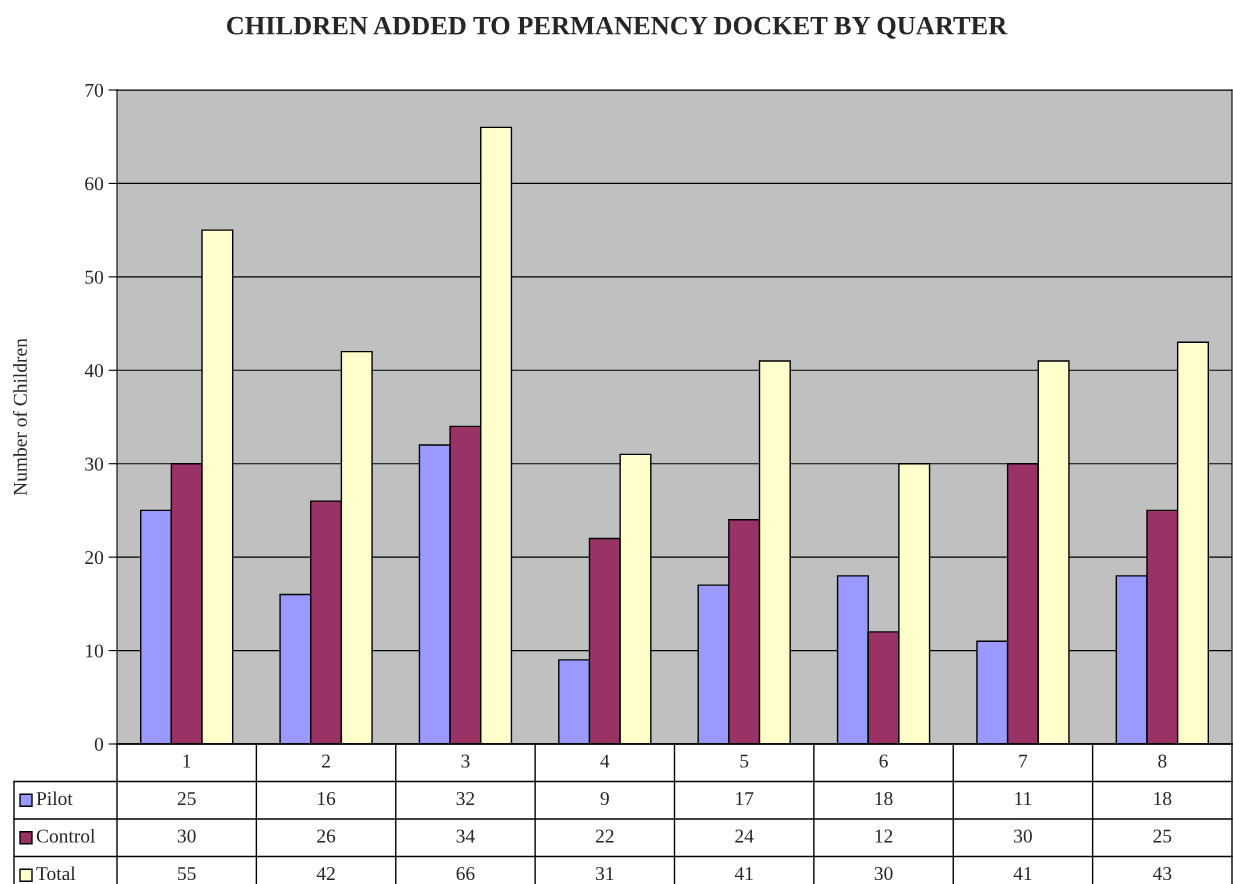  I want to click on legend-label: Pilot, so click(54, 798).